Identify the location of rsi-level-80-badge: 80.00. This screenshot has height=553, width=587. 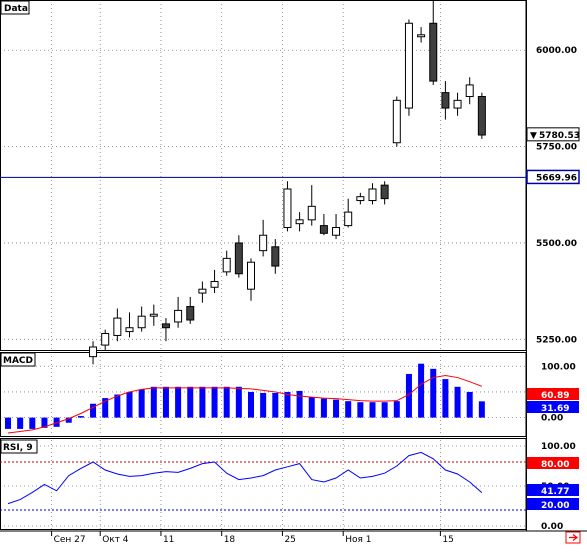
(553, 463).